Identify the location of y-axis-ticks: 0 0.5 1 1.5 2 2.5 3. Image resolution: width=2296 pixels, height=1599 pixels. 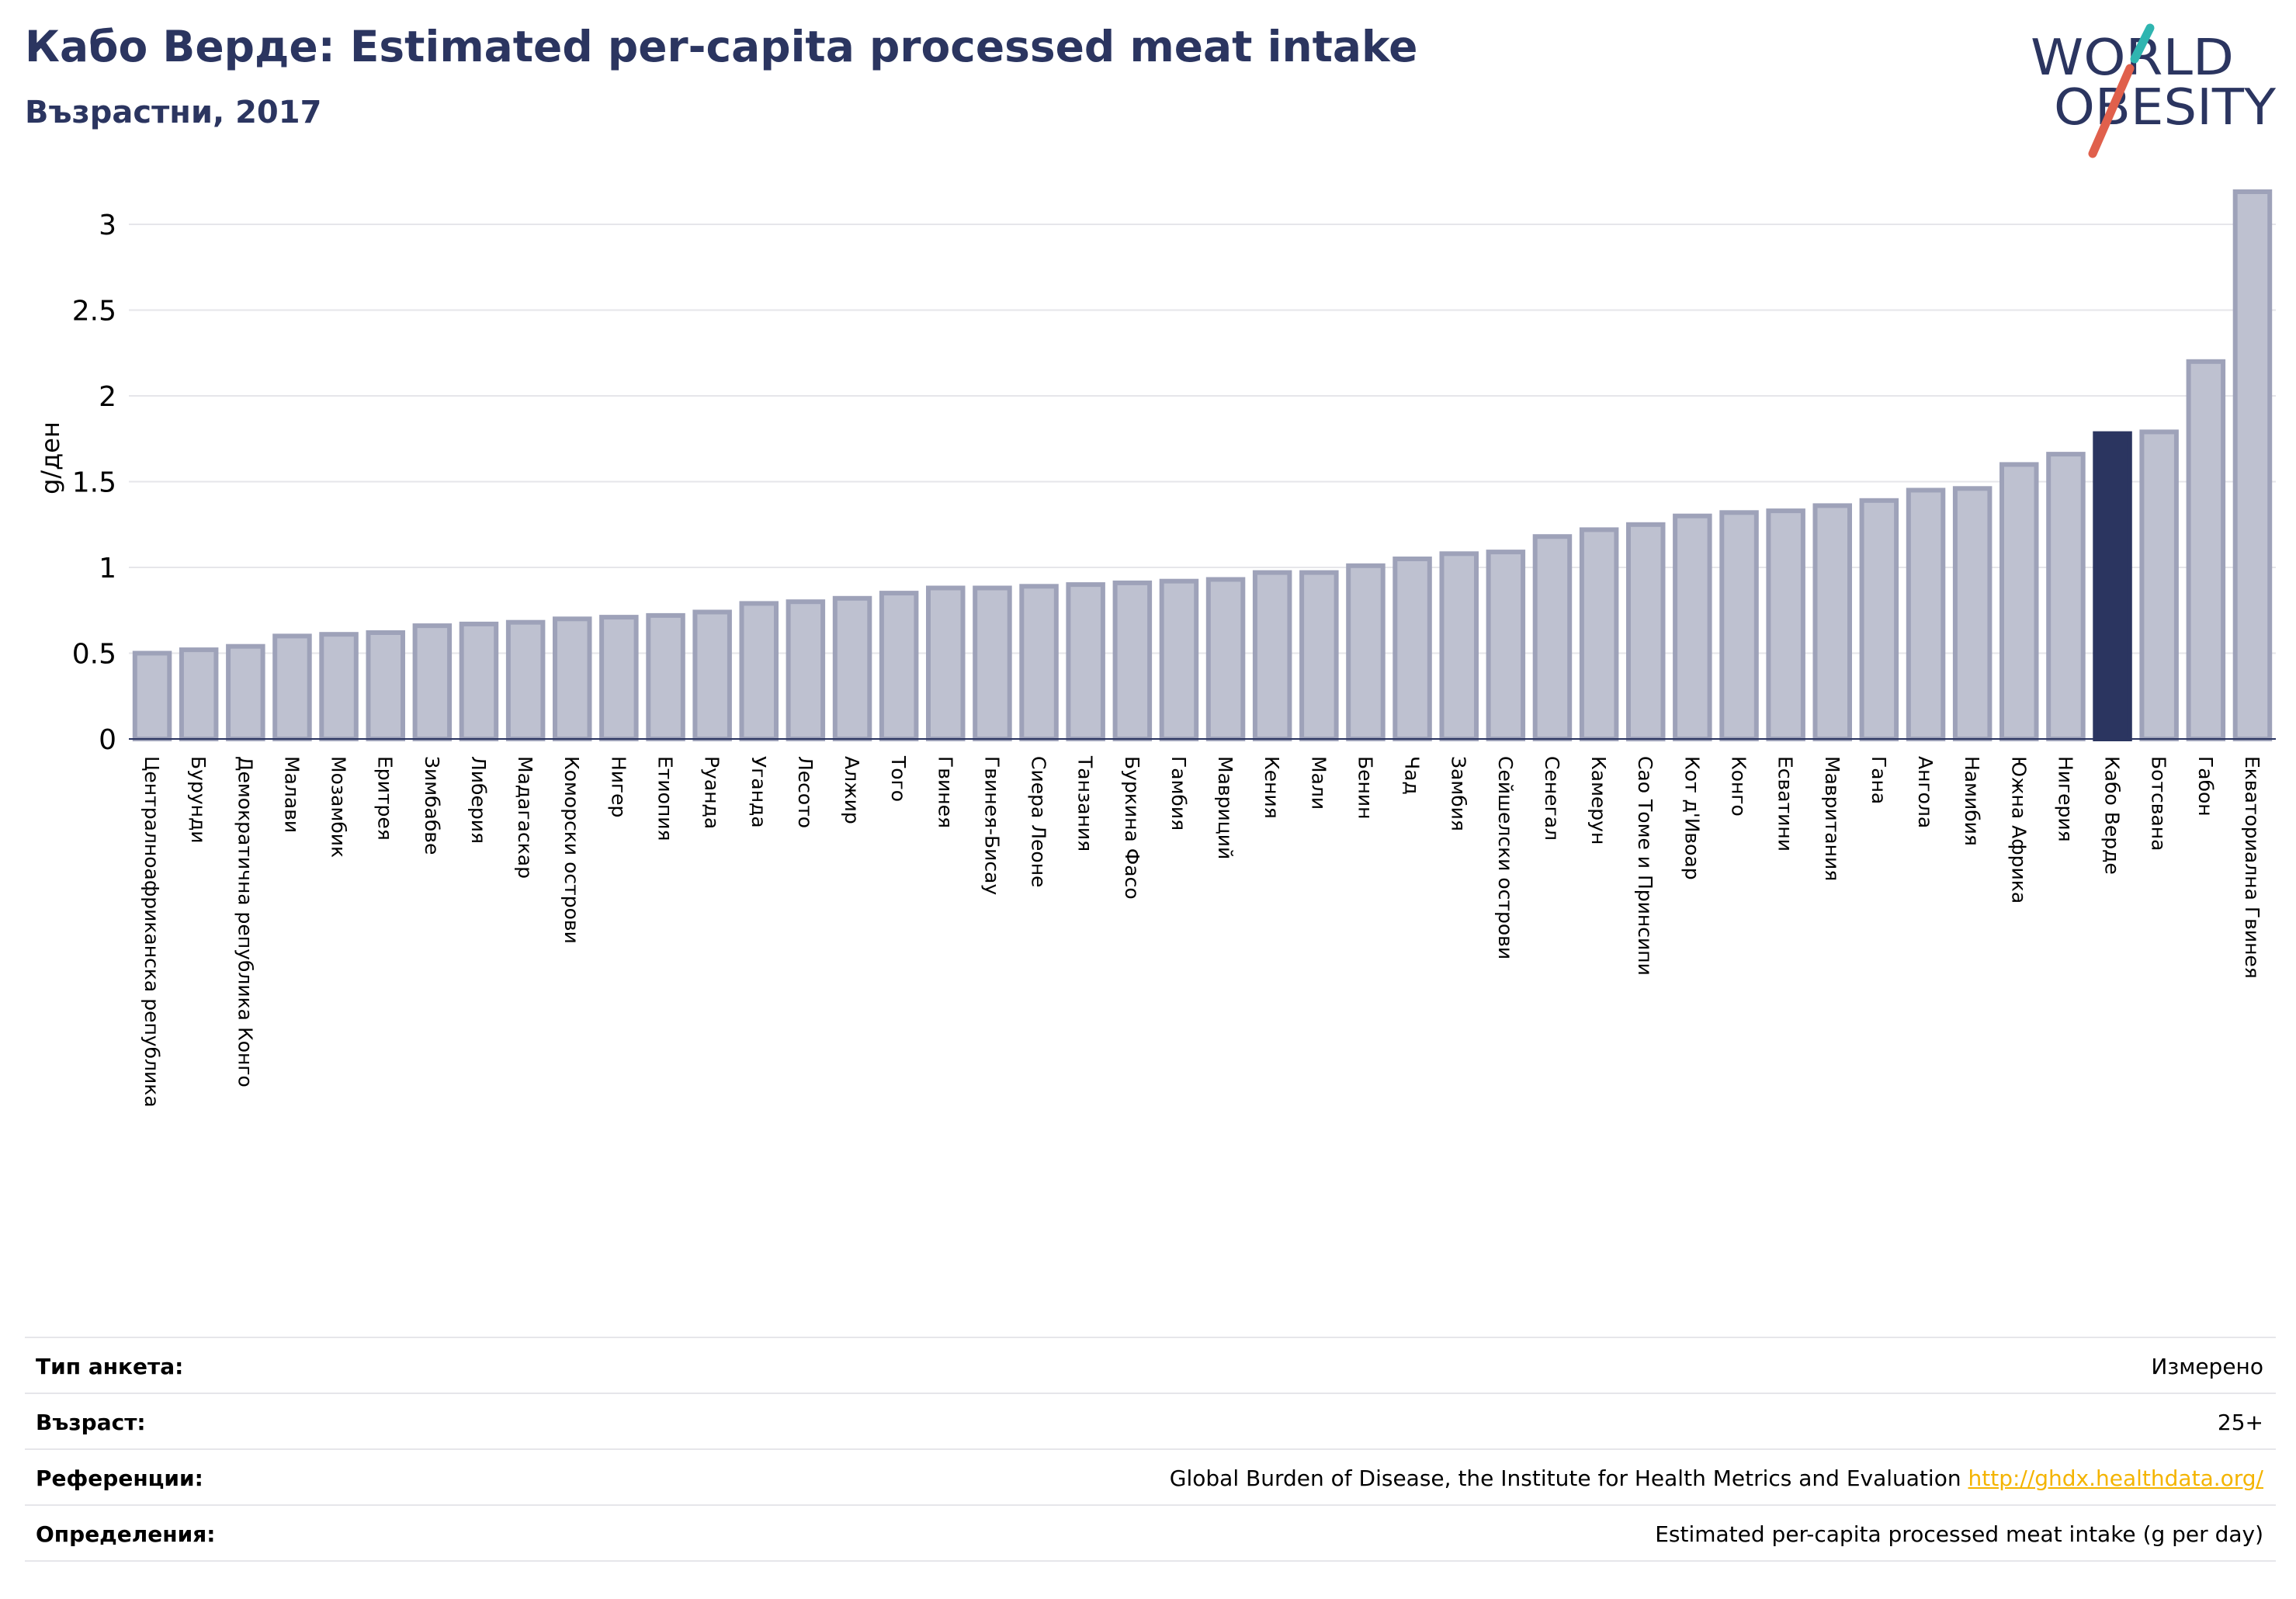
(94, 483).